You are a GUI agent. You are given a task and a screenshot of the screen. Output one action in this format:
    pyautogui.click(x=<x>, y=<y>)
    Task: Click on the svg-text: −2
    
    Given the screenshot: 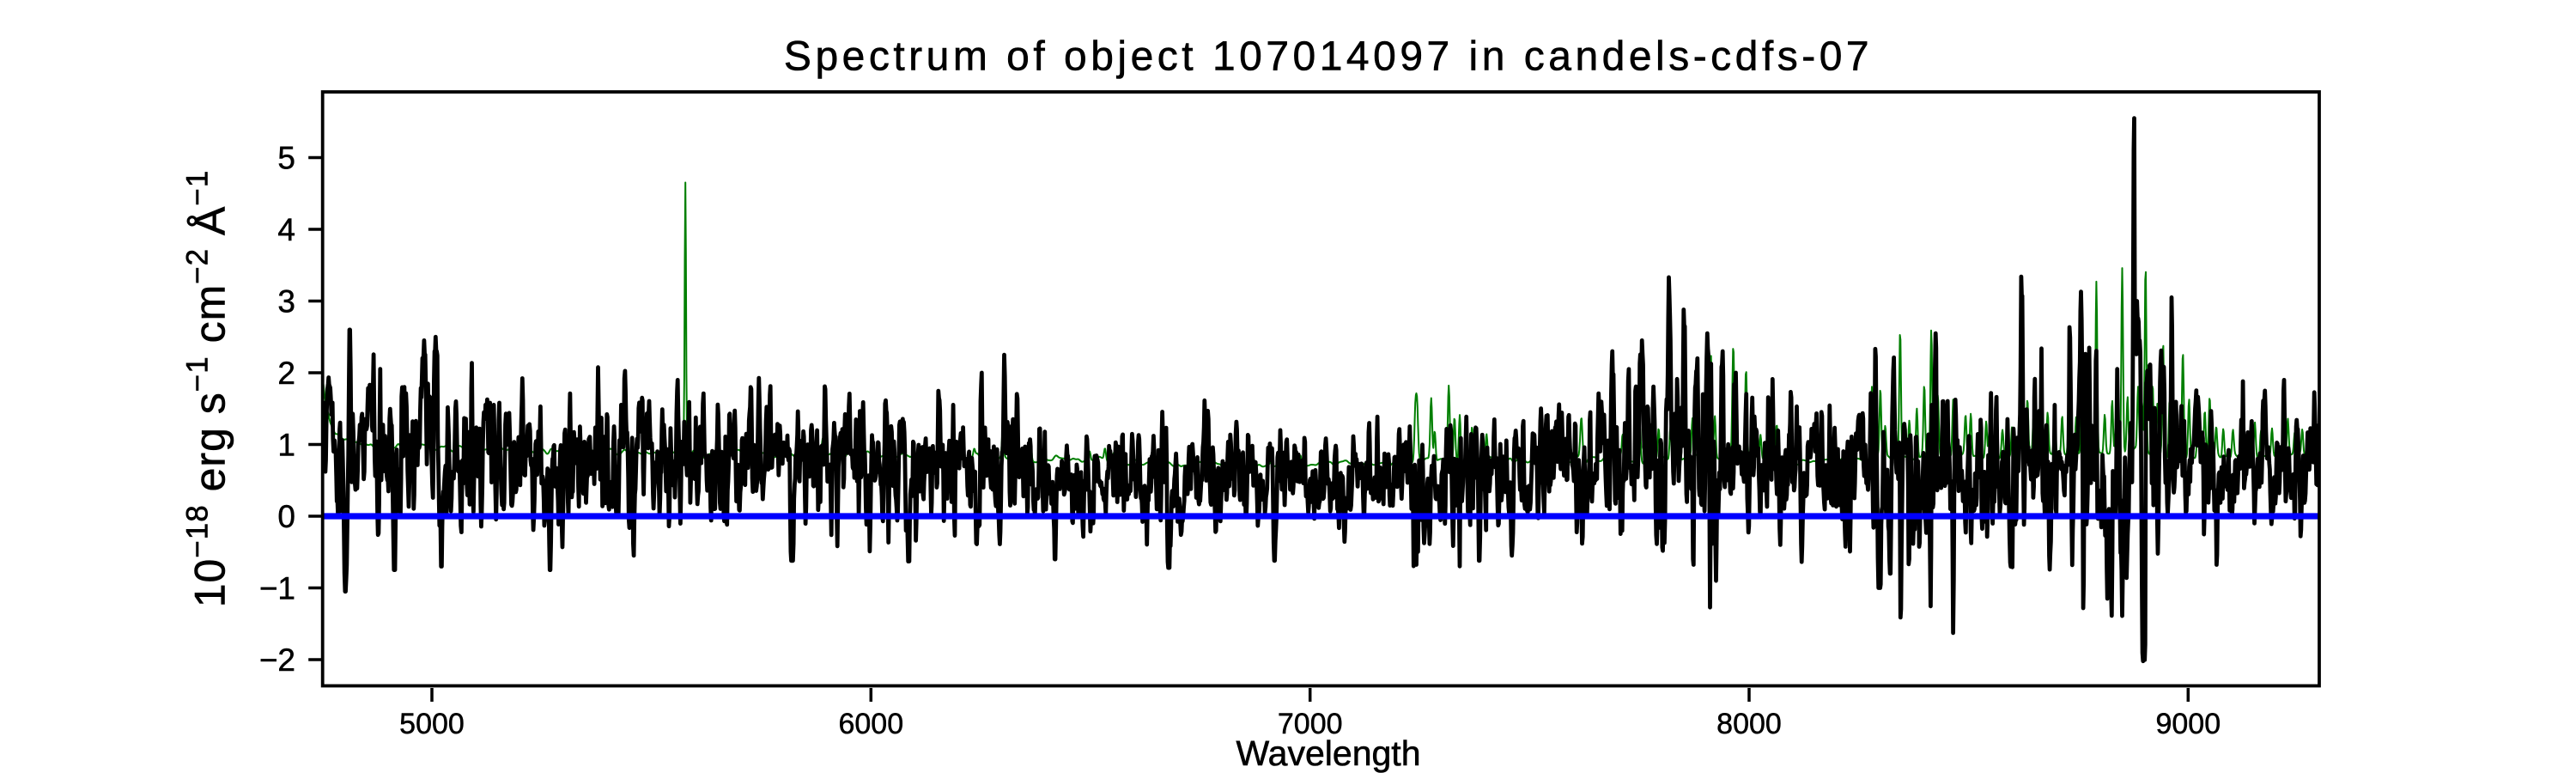 What is the action you would take?
    pyautogui.click(x=277, y=660)
    